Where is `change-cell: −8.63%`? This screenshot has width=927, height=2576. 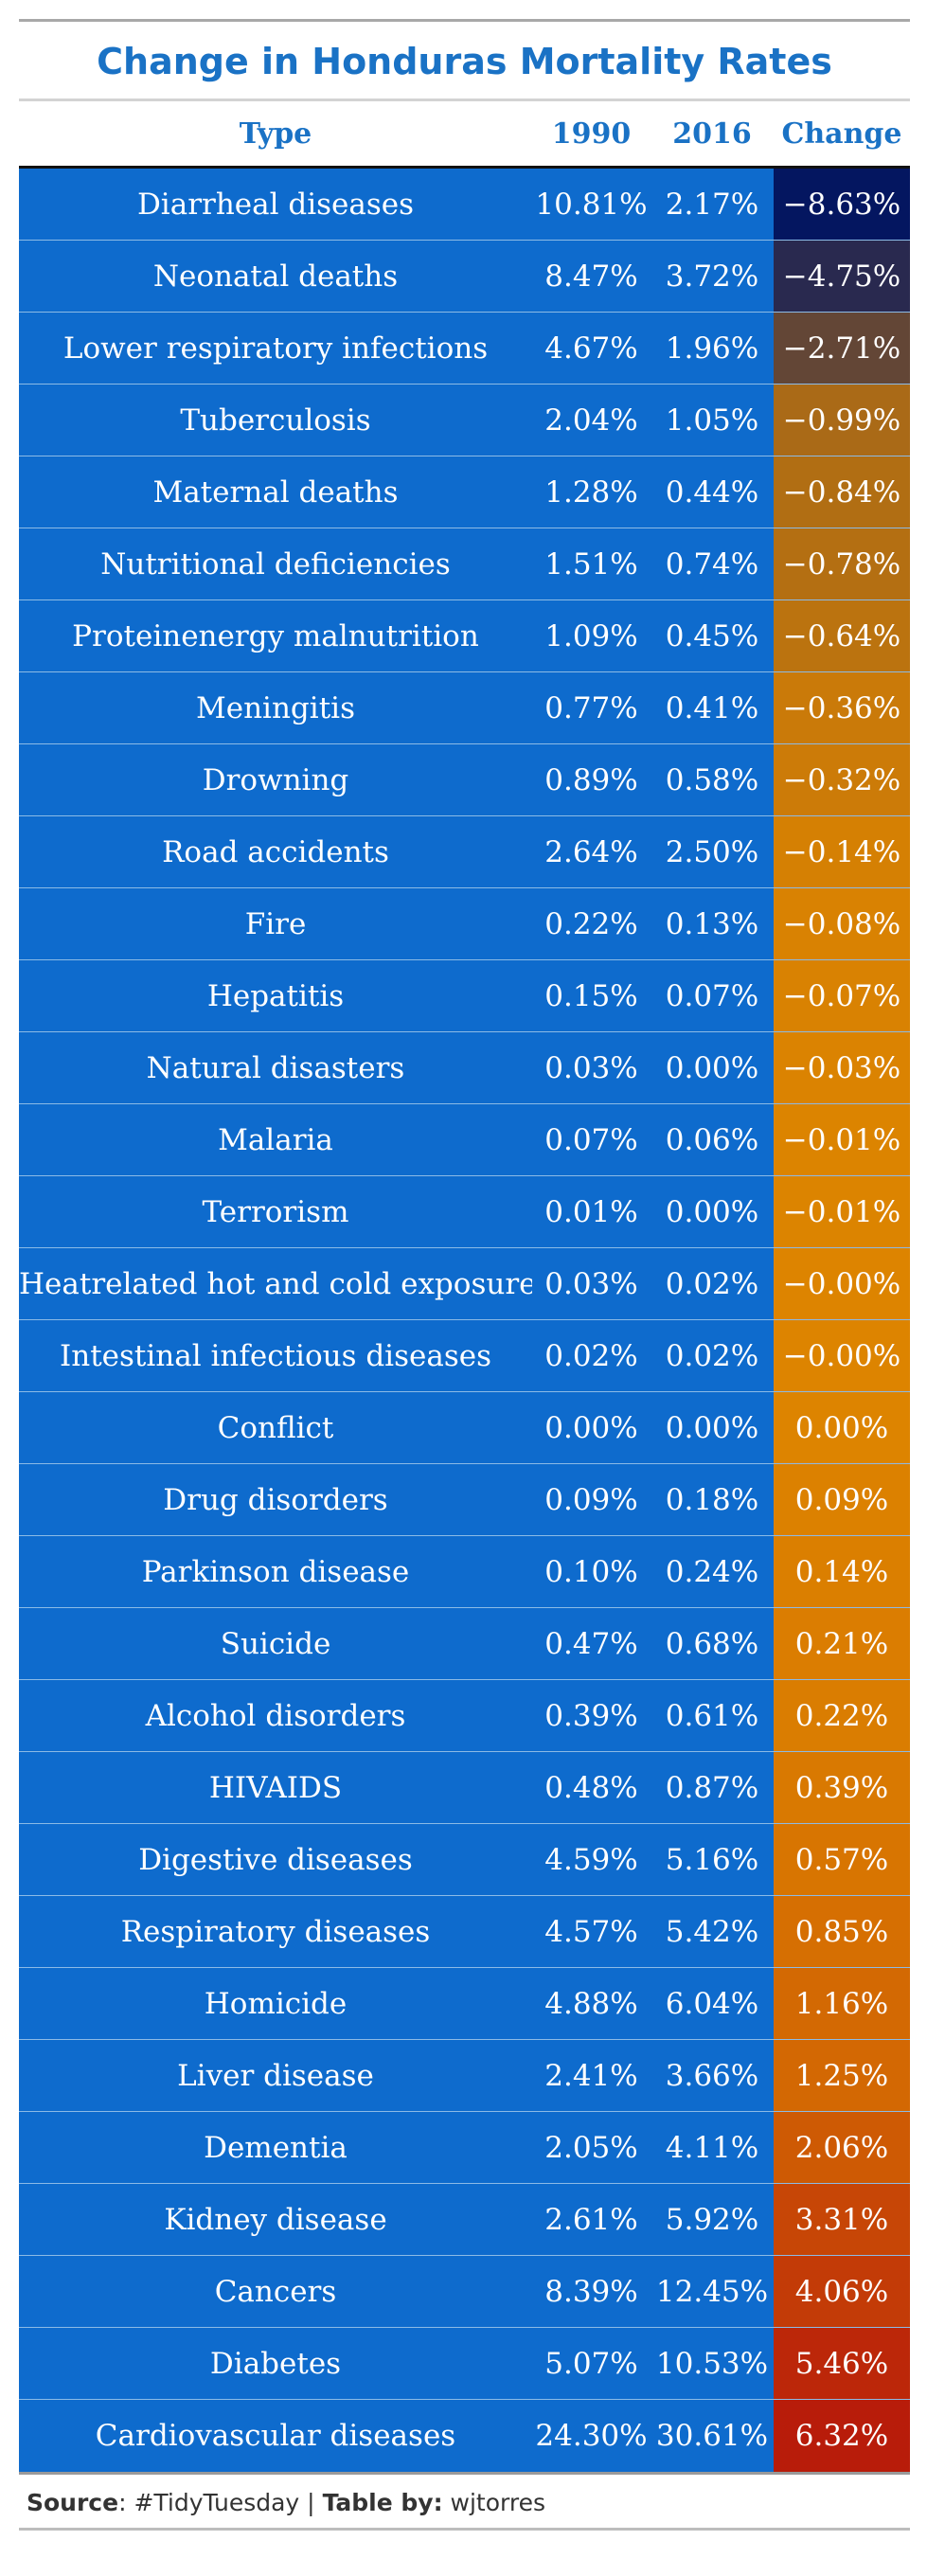 change-cell: −8.63% is located at coordinates (842, 204).